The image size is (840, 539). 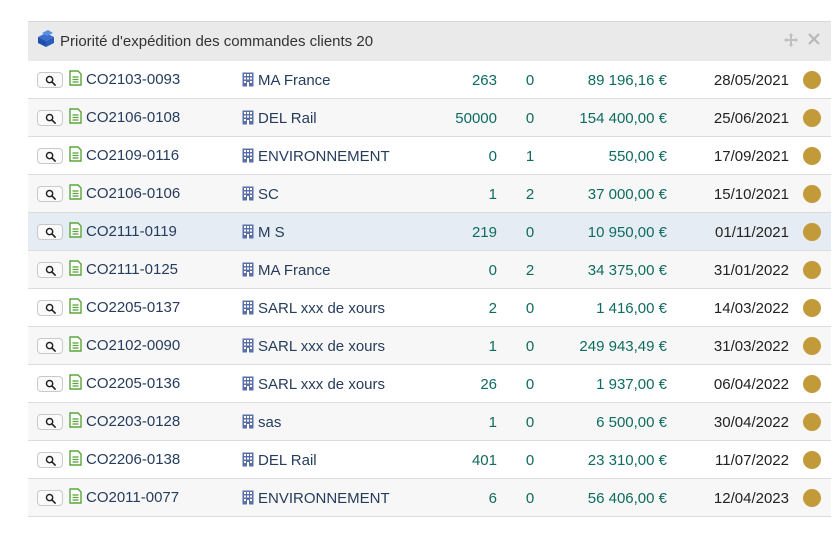 What do you see at coordinates (752, 232) in the screenshot?
I see `date-value: 01/11/2021` at bounding box center [752, 232].